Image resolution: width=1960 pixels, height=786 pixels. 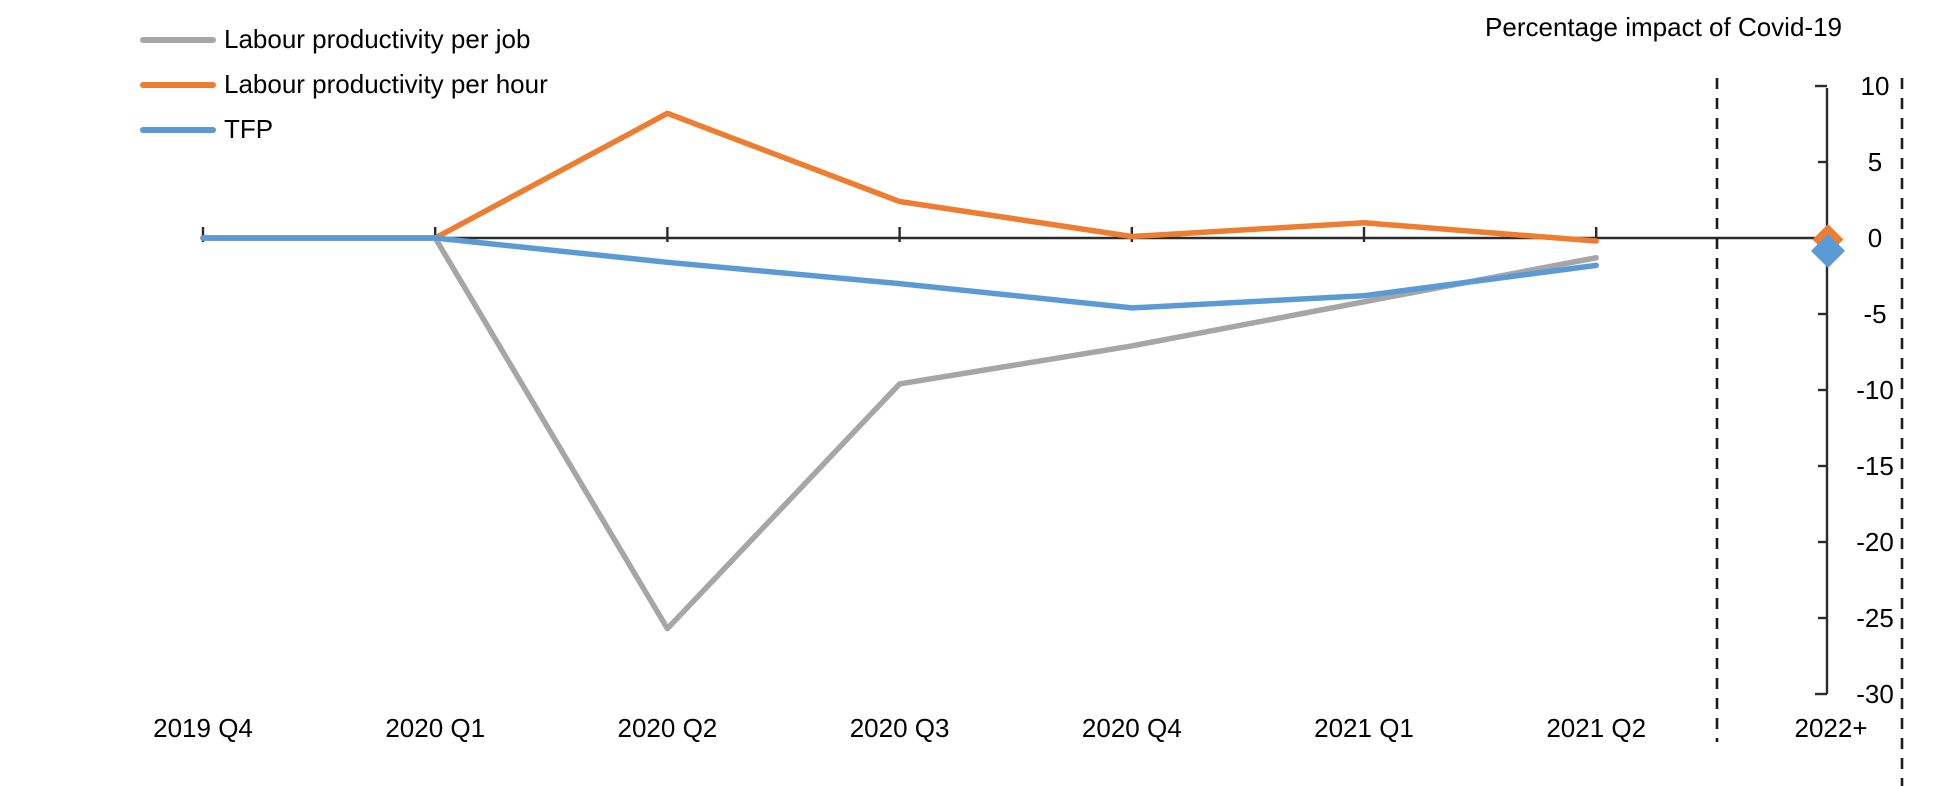 What do you see at coordinates (203, 728) in the screenshot?
I see `x-axis-label: 2019 Q4` at bounding box center [203, 728].